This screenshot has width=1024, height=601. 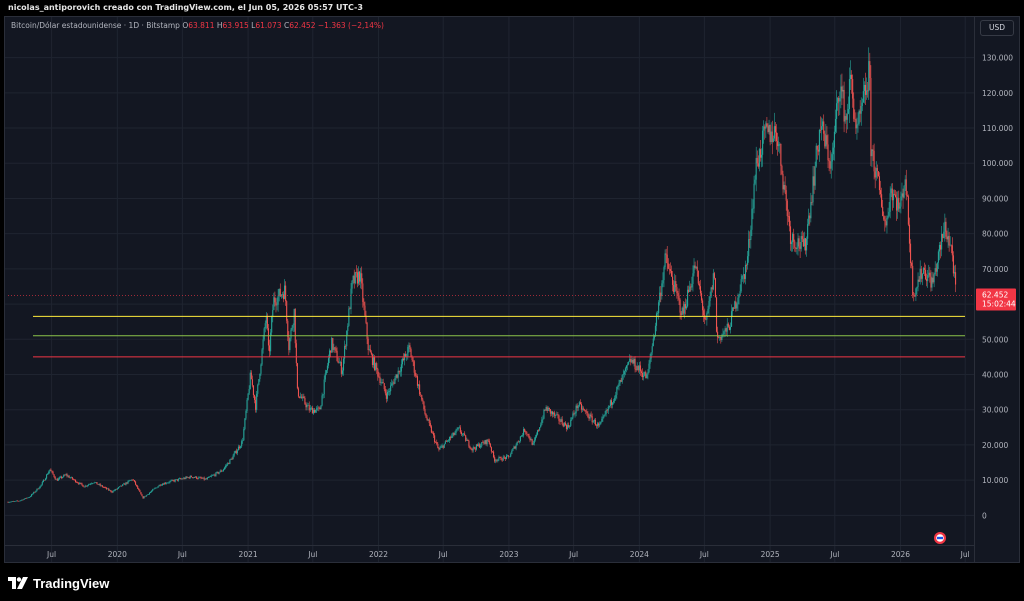 I want to click on close-value: 62.452, so click(x=302, y=25).